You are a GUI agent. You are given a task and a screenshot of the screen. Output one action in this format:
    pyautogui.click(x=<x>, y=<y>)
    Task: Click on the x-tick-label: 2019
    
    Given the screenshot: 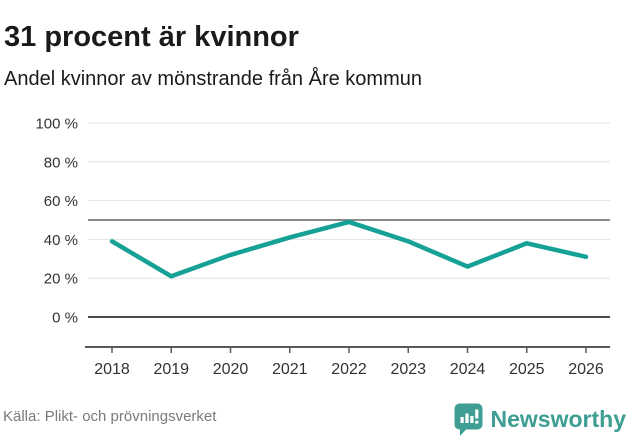 What is the action you would take?
    pyautogui.click(x=171, y=369)
    